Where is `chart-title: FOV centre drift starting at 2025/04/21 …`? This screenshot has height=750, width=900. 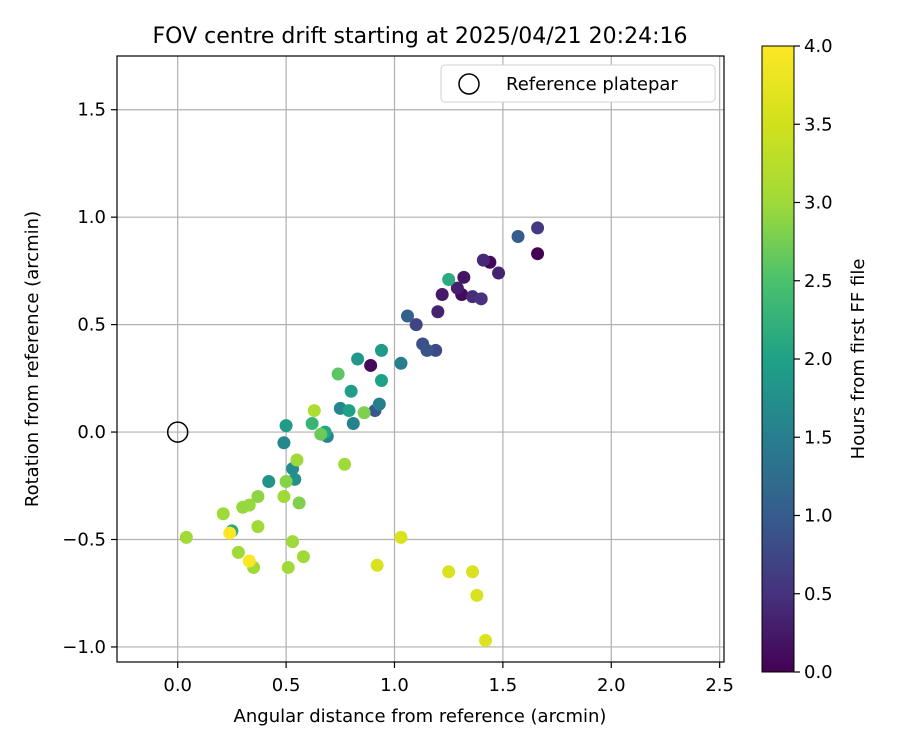 chart-title: FOV centre drift starting at 2025/04/21 … is located at coordinates (420, 36).